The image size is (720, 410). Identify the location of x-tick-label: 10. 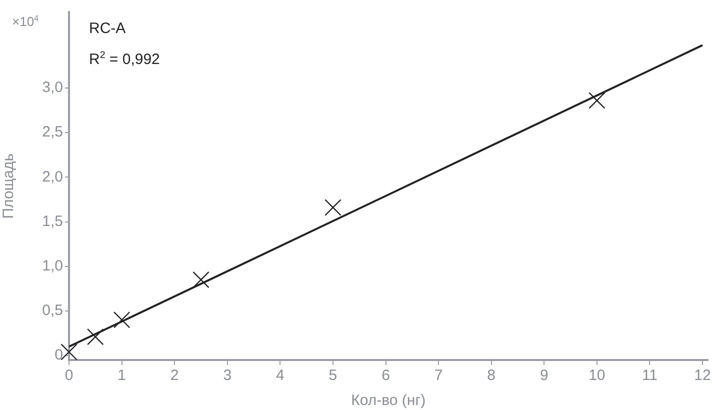
(597, 375).